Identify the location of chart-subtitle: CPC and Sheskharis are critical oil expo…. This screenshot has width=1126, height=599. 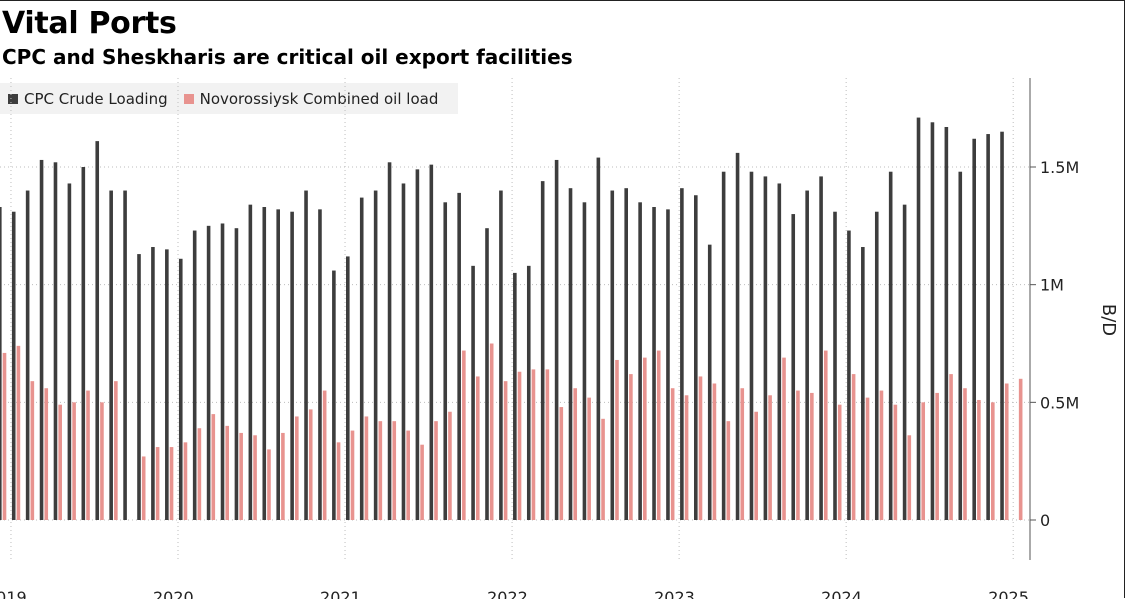
(287, 57).